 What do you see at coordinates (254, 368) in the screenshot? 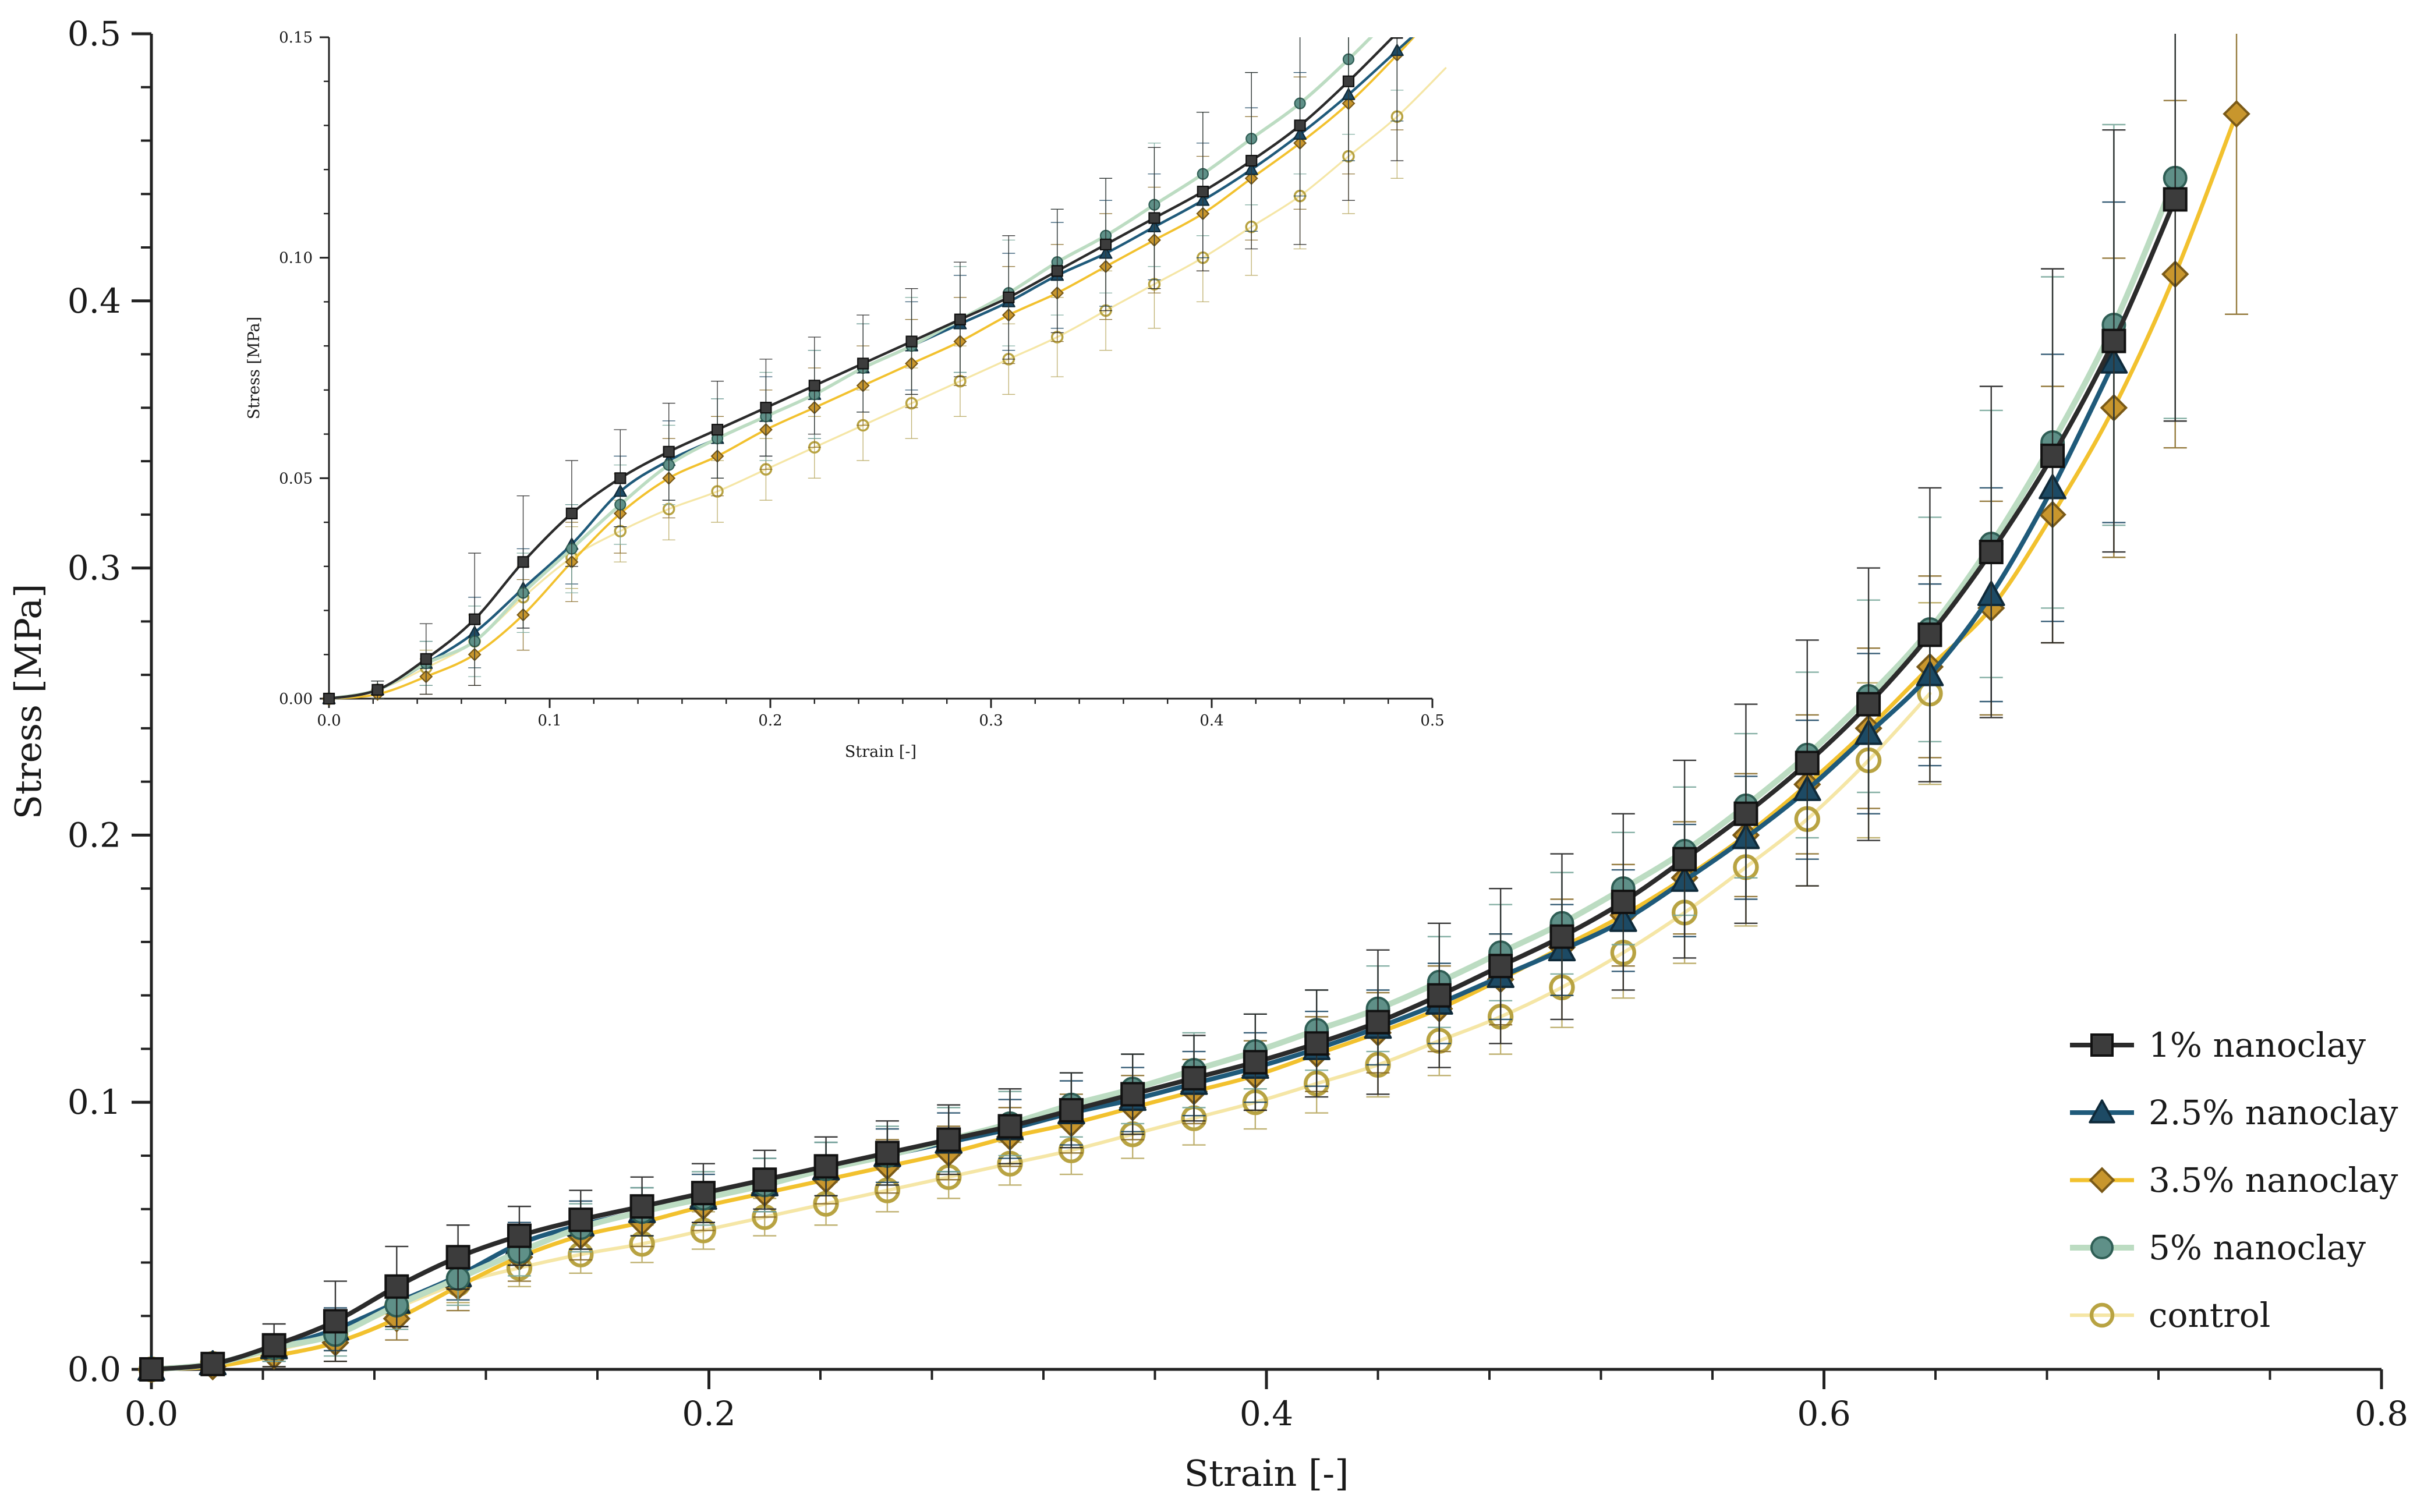
I see `inset-plot-y-axis-label: Stress [MPa]` at bounding box center [254, 368].